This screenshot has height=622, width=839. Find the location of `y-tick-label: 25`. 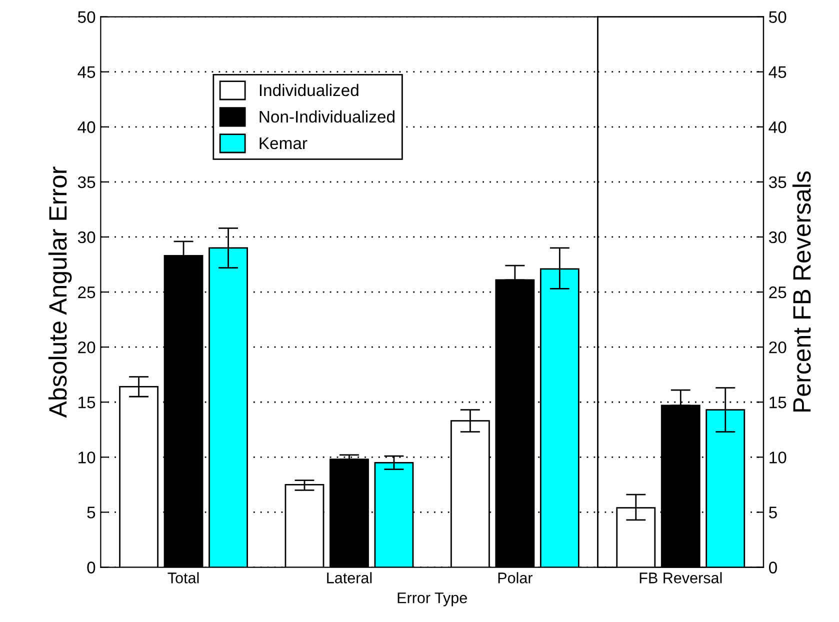

y-tick-label: 25 is located at coordinates (87, 292).